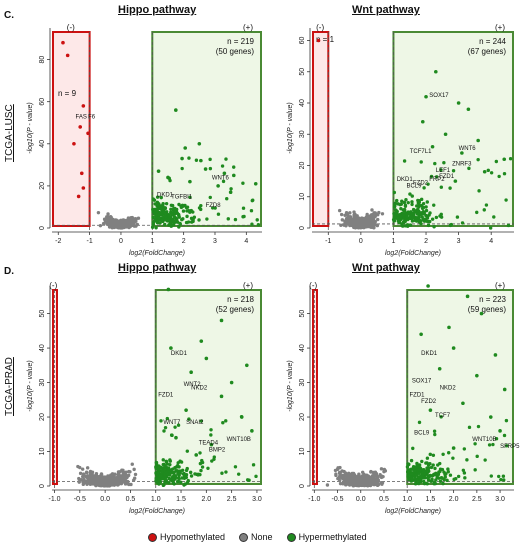 This screenshot has height=550, width=523. What do you see at coordinates (492, 299) in the screenshot?
I see `positive-count: n = 223` at bounding box center [492, 299].